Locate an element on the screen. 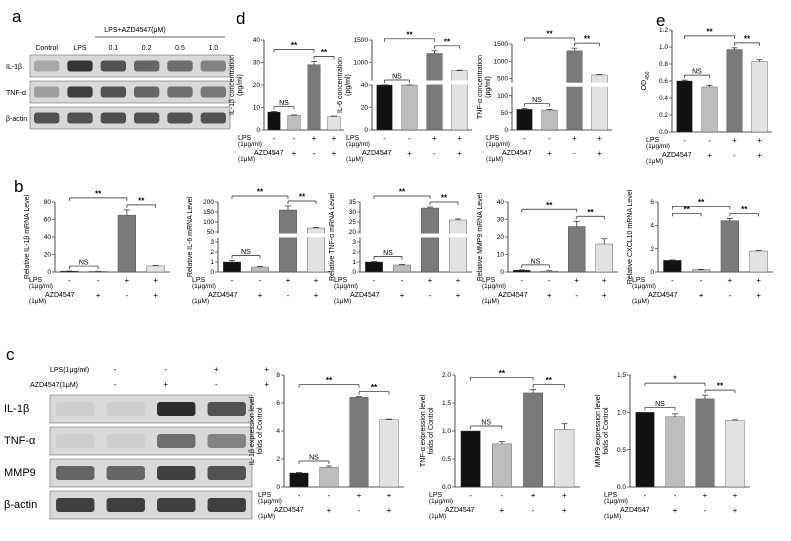  blot-c-lps-sign: + is located at coordinates (266, 369).